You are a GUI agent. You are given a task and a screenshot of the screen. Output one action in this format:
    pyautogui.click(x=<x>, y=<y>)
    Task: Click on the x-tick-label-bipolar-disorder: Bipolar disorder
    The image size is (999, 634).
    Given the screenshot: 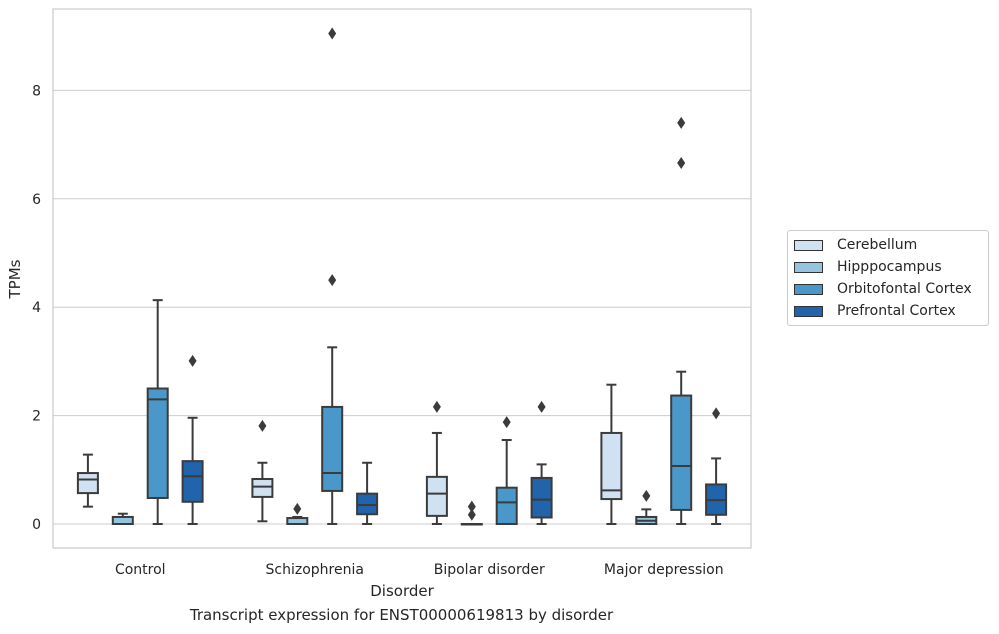 What is the action you would take?
    pyautogui.click(x=489, y=570)
    